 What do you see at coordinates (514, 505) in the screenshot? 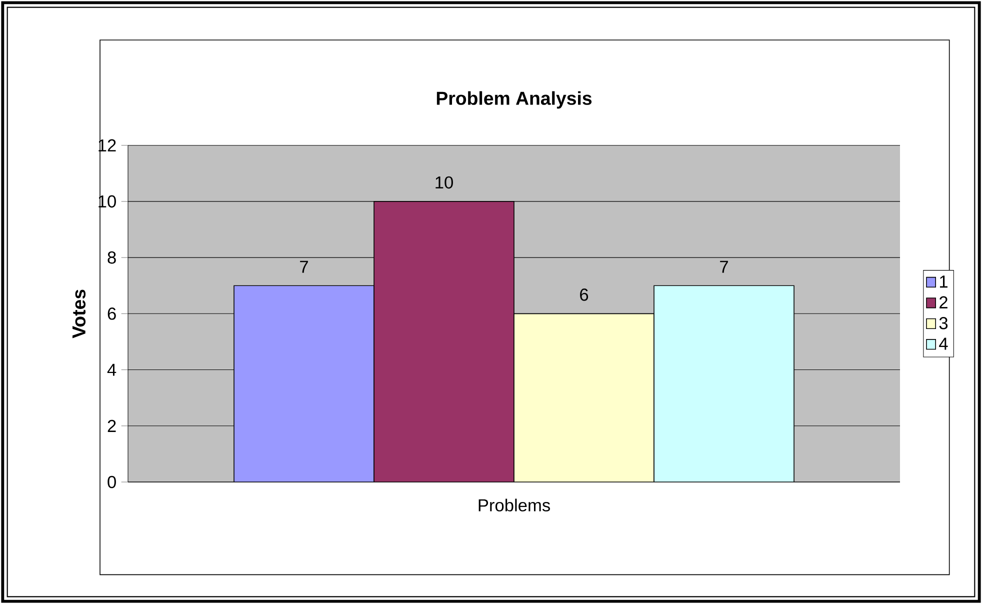
I see `x-axis-title: Problems` at bounding box center [514, 505].